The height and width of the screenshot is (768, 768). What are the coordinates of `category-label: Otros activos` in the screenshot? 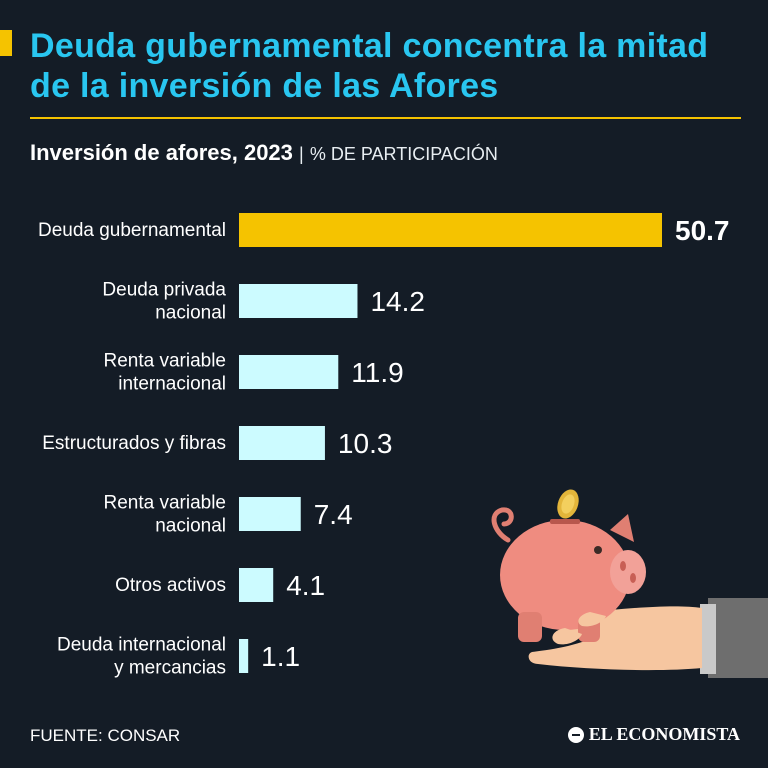 It's located at (170, 585).